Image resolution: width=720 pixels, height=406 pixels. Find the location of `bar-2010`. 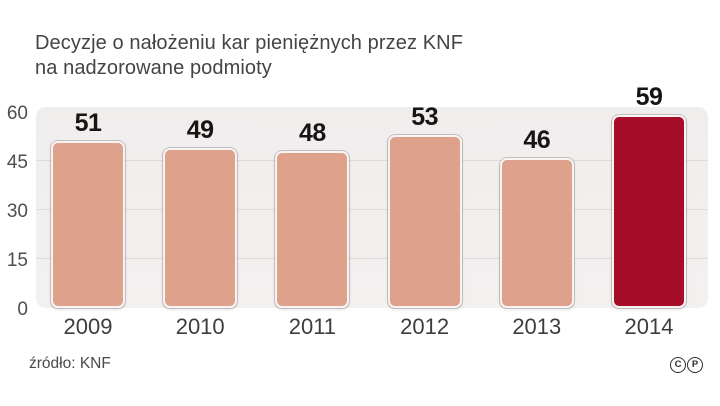

bar-2010 is located at coordinates (200, 227).